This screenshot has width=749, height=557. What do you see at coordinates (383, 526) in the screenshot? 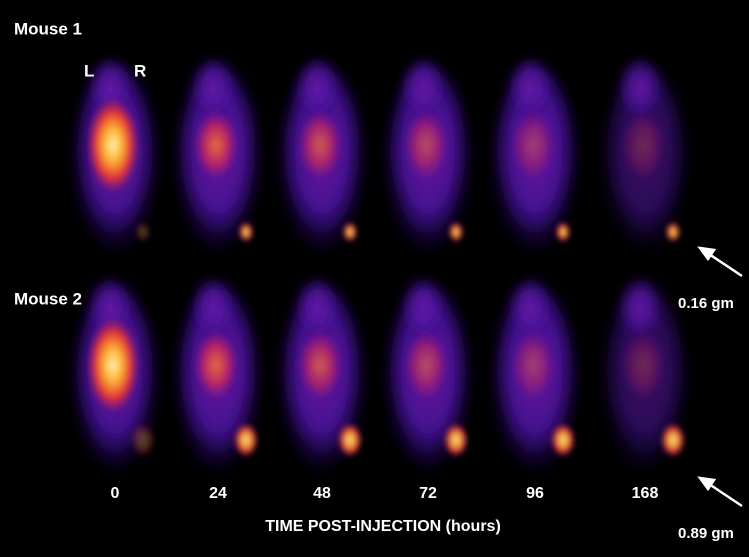
I see `axis-label: TIME POST-INJECTION (hours)` at bounding box center [383, 526].